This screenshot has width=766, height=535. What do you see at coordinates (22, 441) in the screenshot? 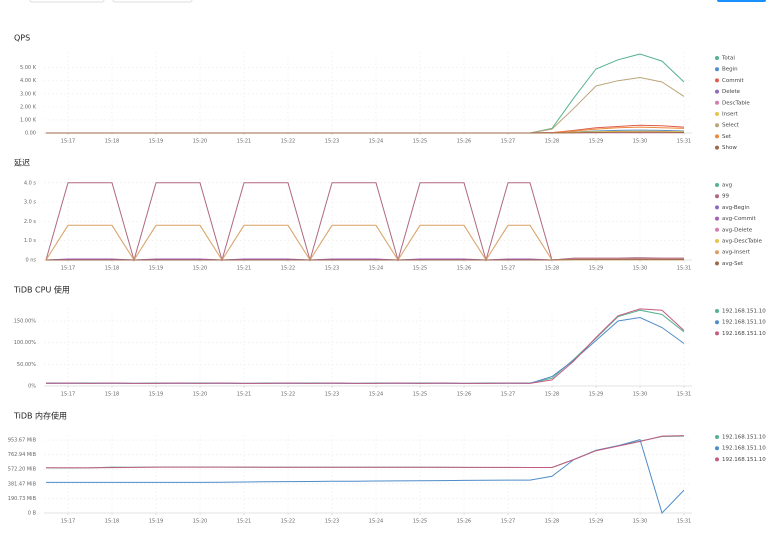
I see `y-tick-label: 953.67 MiB` at bounding box center [22, 441].